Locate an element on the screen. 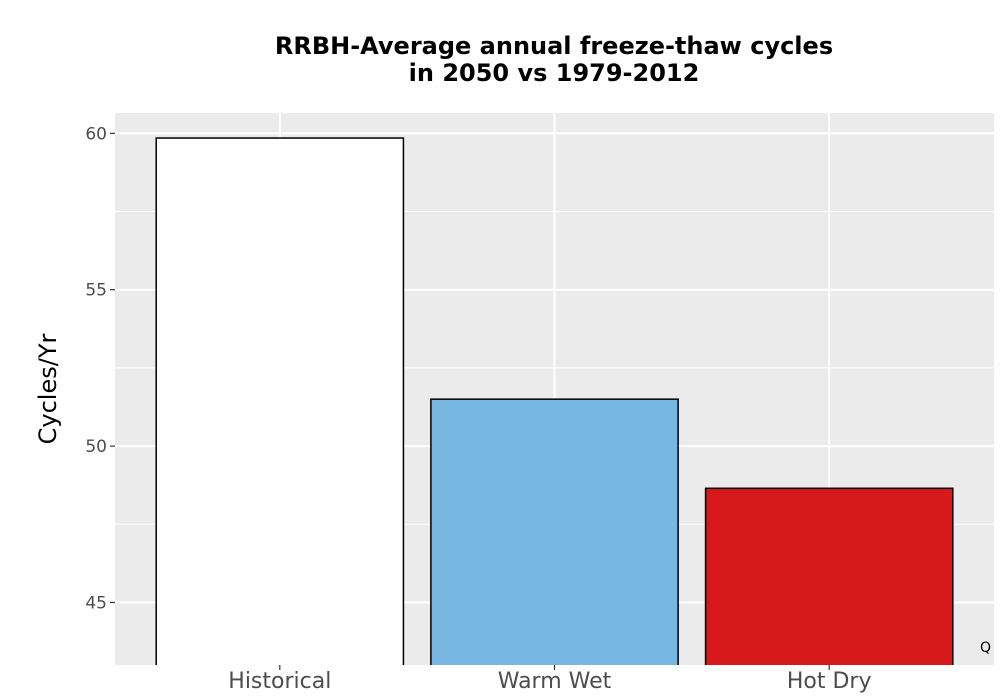  bar-warm-wet is located at coordinates (554, 531).